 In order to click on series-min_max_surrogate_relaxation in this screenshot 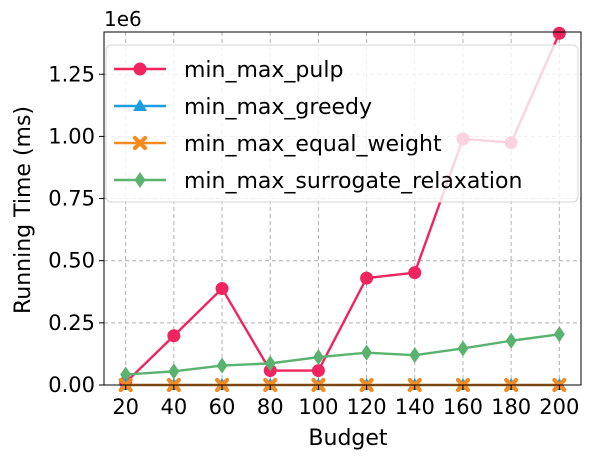, I will do `click(342, 354)`.